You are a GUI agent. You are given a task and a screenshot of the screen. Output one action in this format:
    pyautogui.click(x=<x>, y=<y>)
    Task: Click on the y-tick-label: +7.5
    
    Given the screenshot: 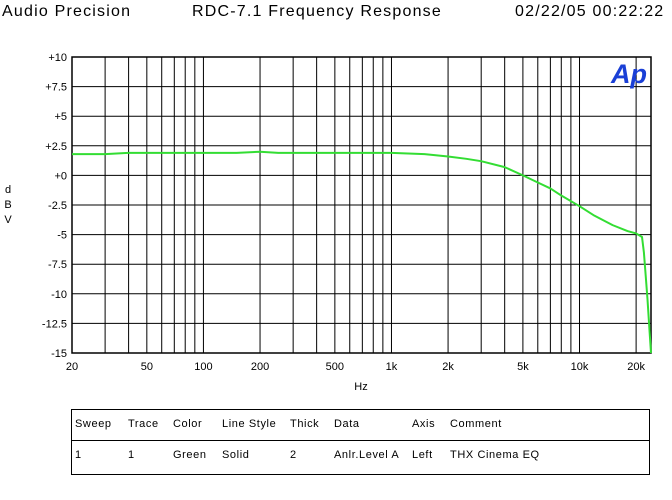 What is the action you would take?
    pyautogui.click(x=56, y=88)
    